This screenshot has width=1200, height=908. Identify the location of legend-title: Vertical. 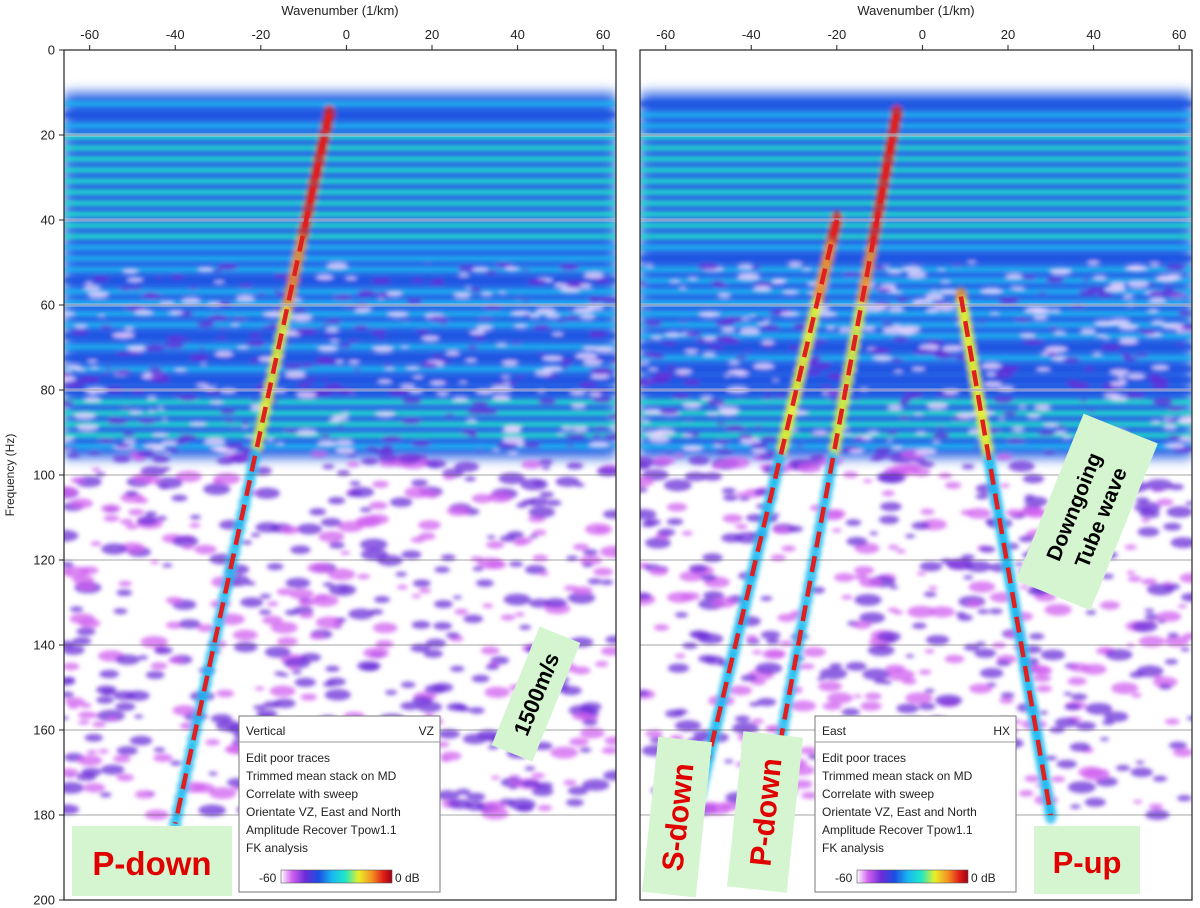
(265, 731).